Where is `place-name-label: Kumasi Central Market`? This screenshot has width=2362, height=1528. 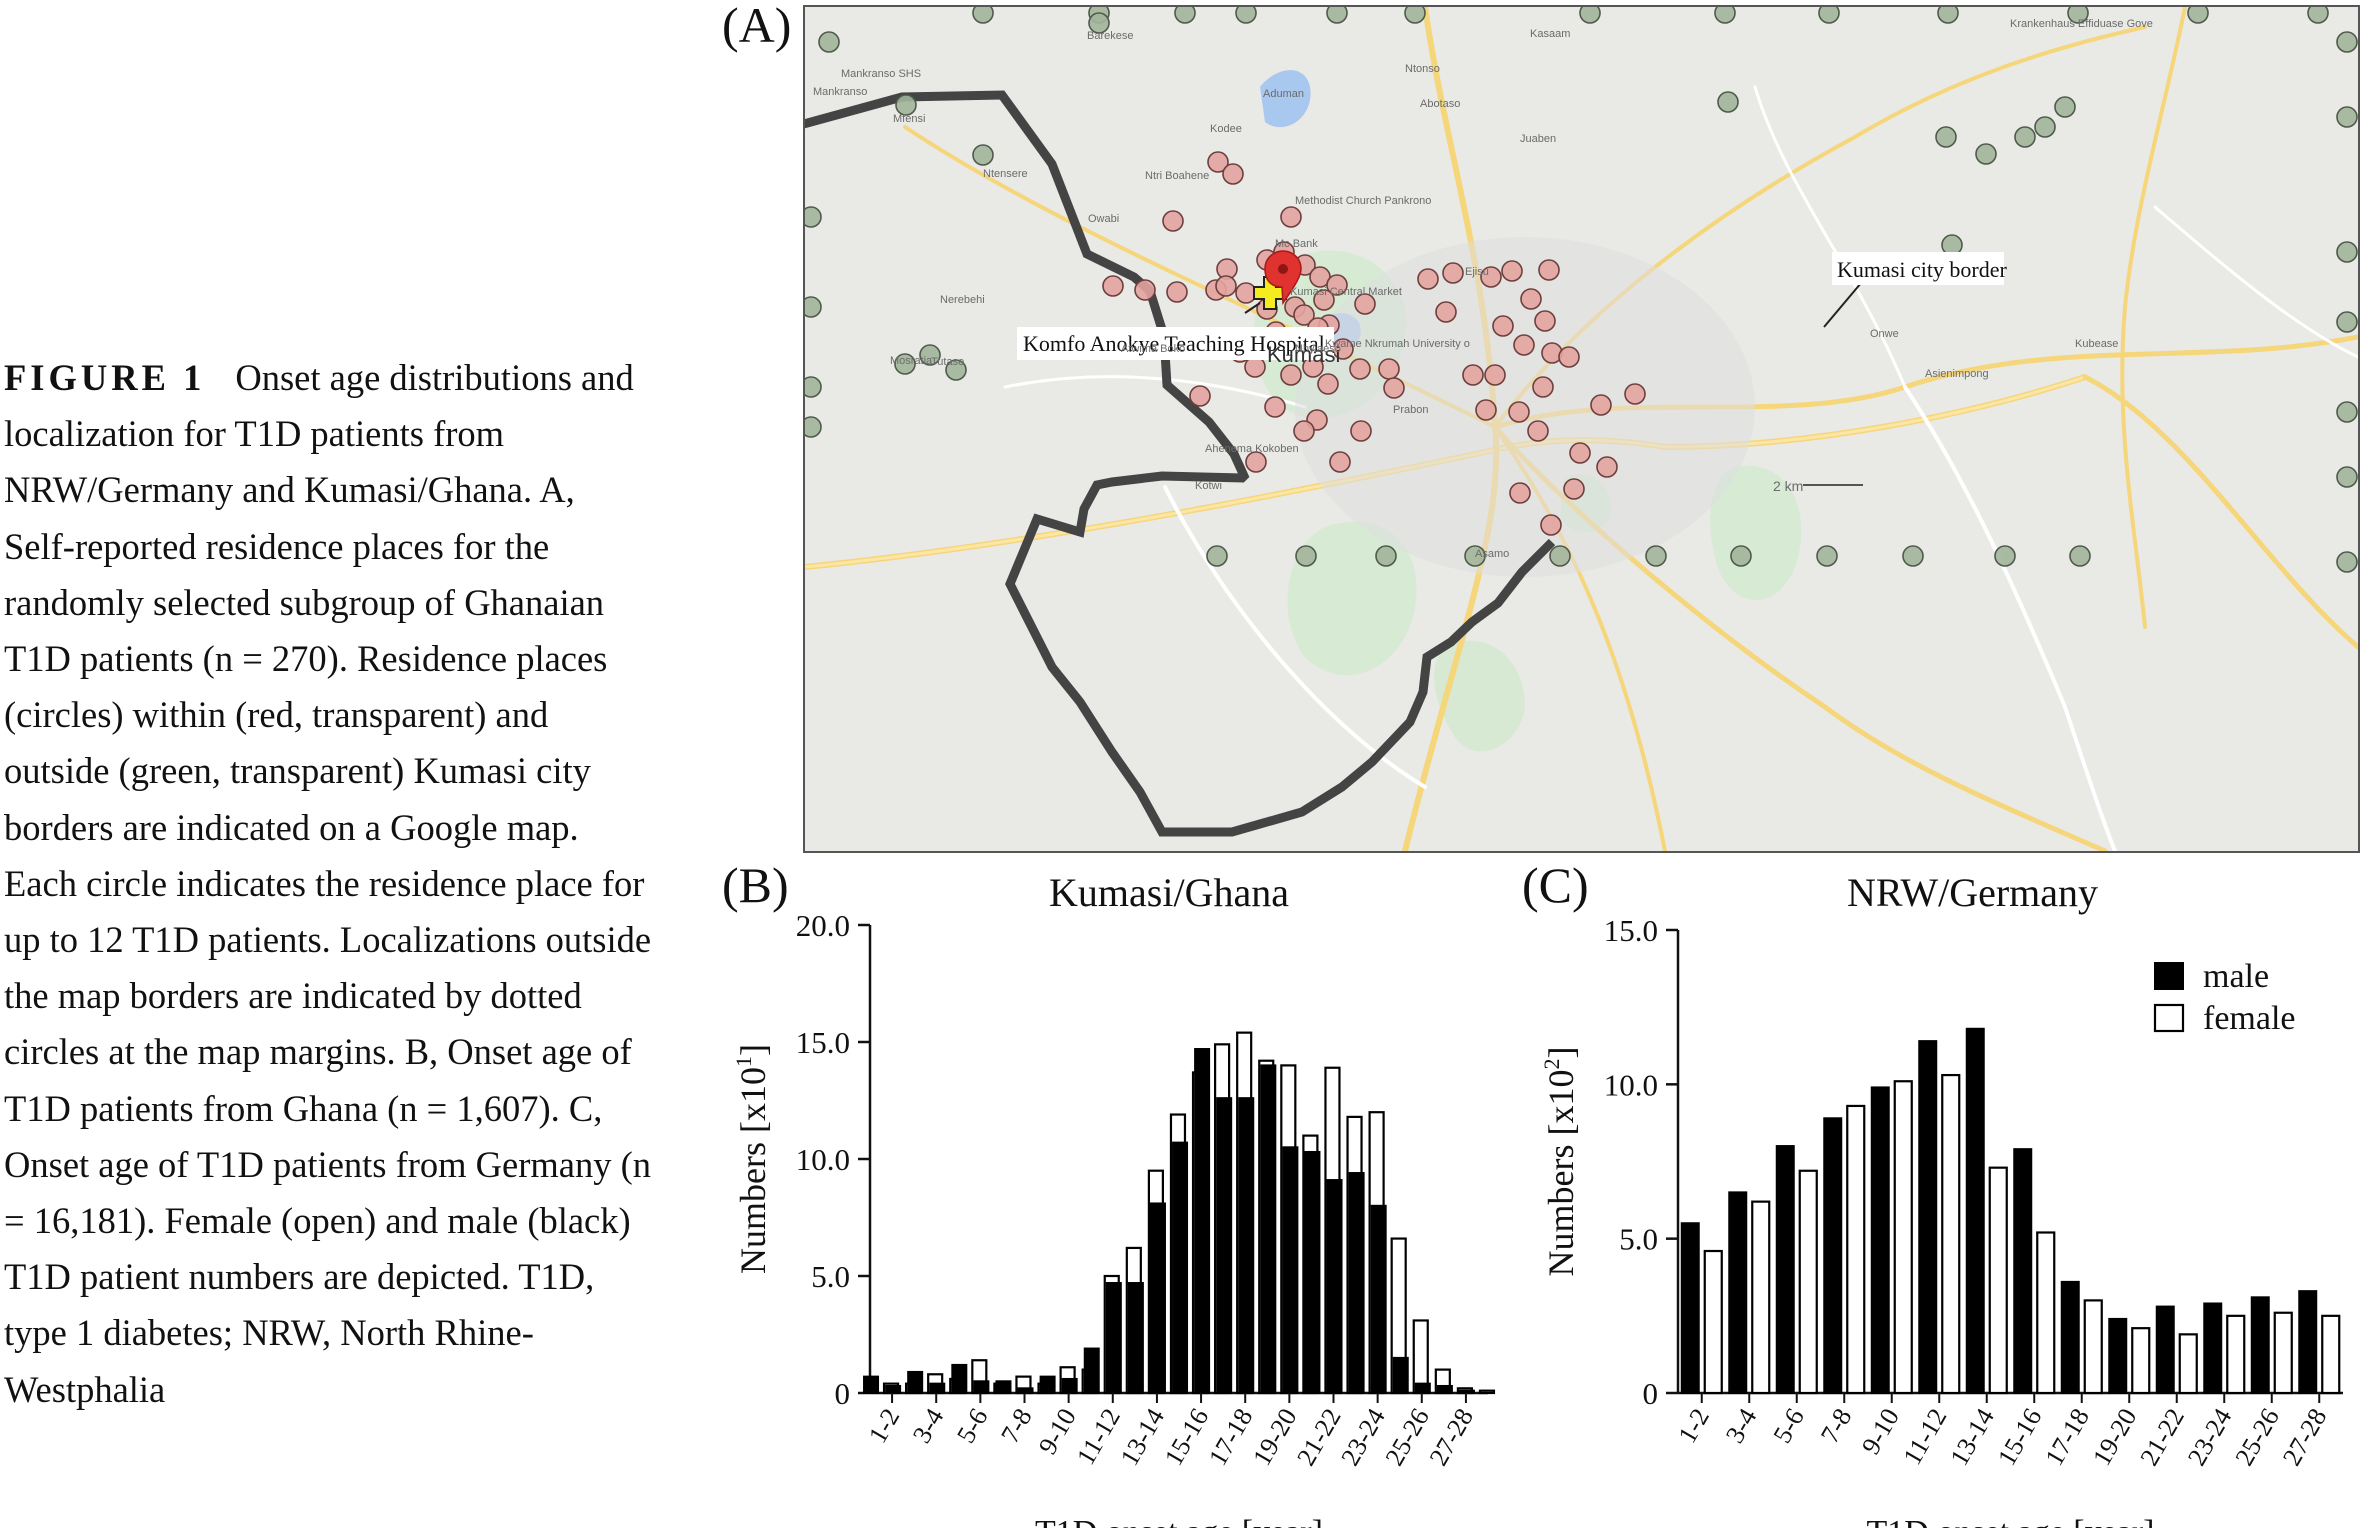 place-name-label: Kumasi Central Market is located at coordinates (1346, 292).